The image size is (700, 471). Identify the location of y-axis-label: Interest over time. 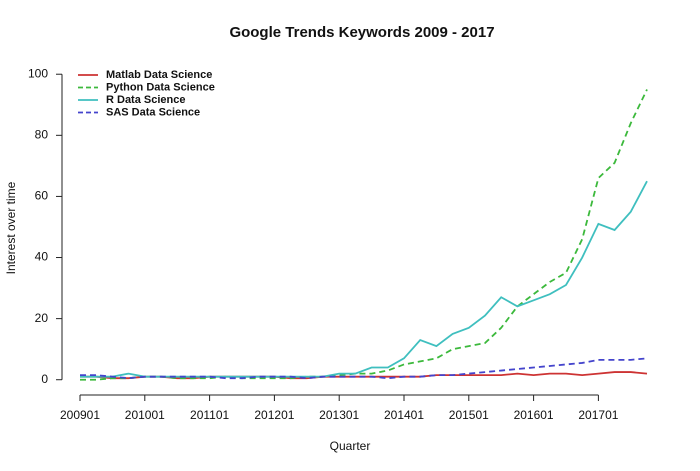
(11, 227).